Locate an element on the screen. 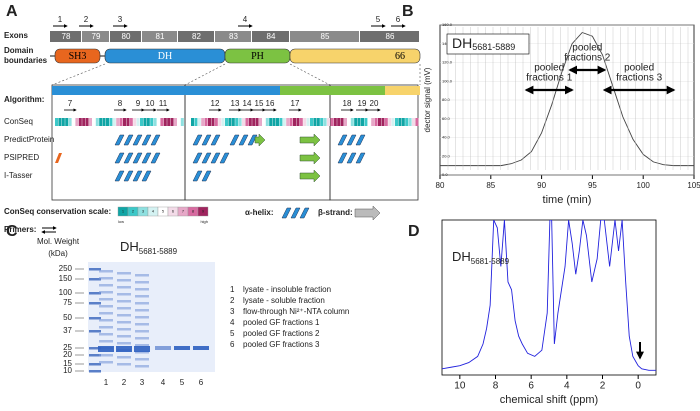 This screenshot has height=411, width=700. y-tick-label: 160.0 is located at coordinates (447, 24).